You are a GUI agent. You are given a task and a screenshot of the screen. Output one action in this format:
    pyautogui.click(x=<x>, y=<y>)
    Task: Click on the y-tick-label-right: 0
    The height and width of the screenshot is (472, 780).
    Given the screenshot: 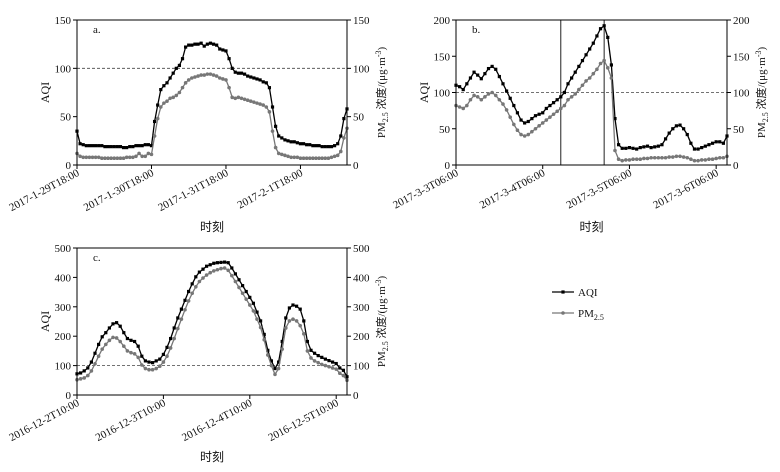 What is the action you would take?
    pyautogui.click(x=736, y=166)
    